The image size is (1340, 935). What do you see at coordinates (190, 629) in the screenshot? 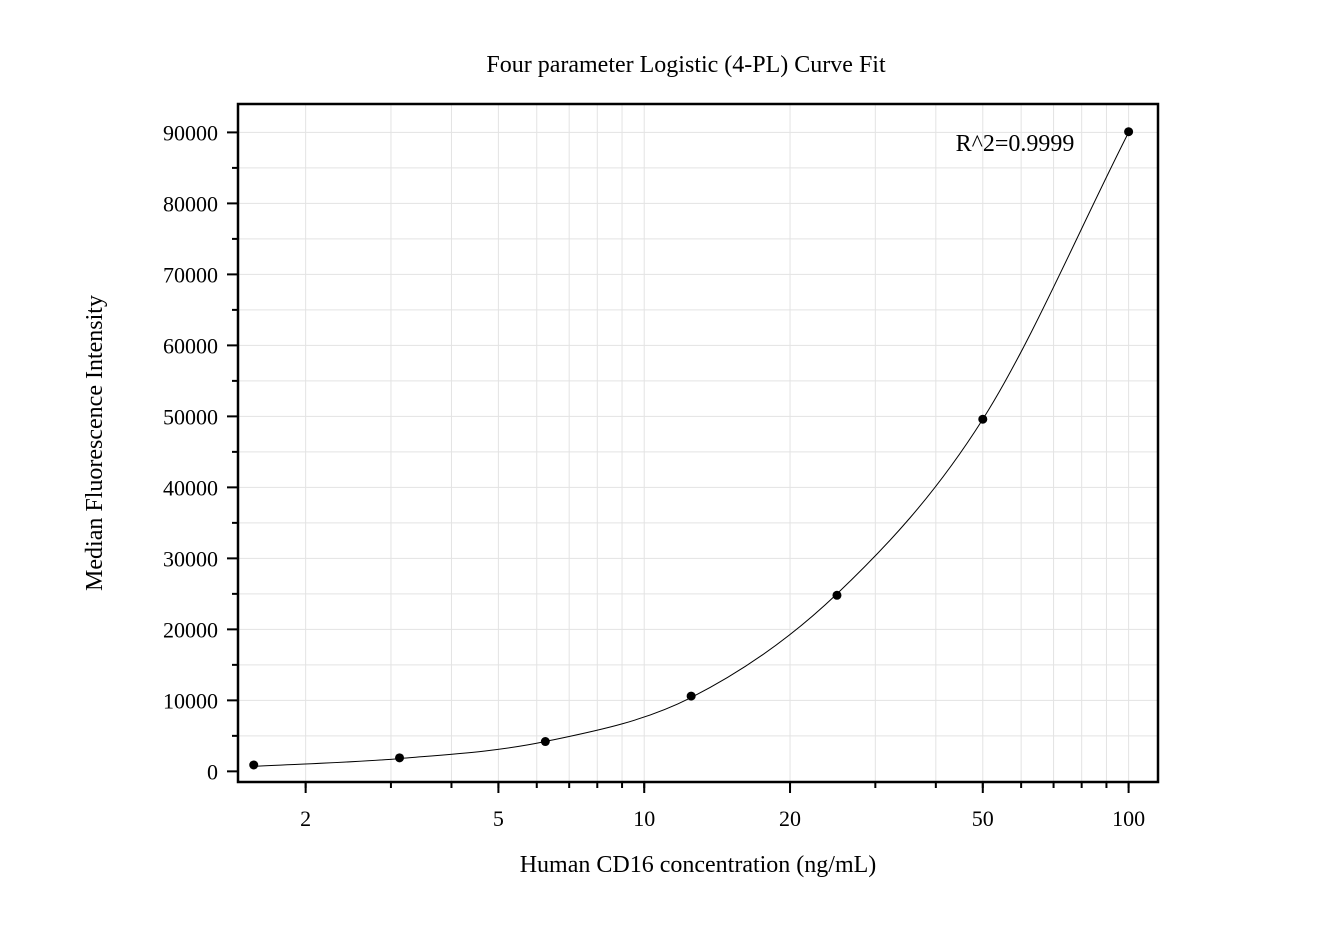
I see `y-tick-label: 20000` at bounding box center [190, 629].